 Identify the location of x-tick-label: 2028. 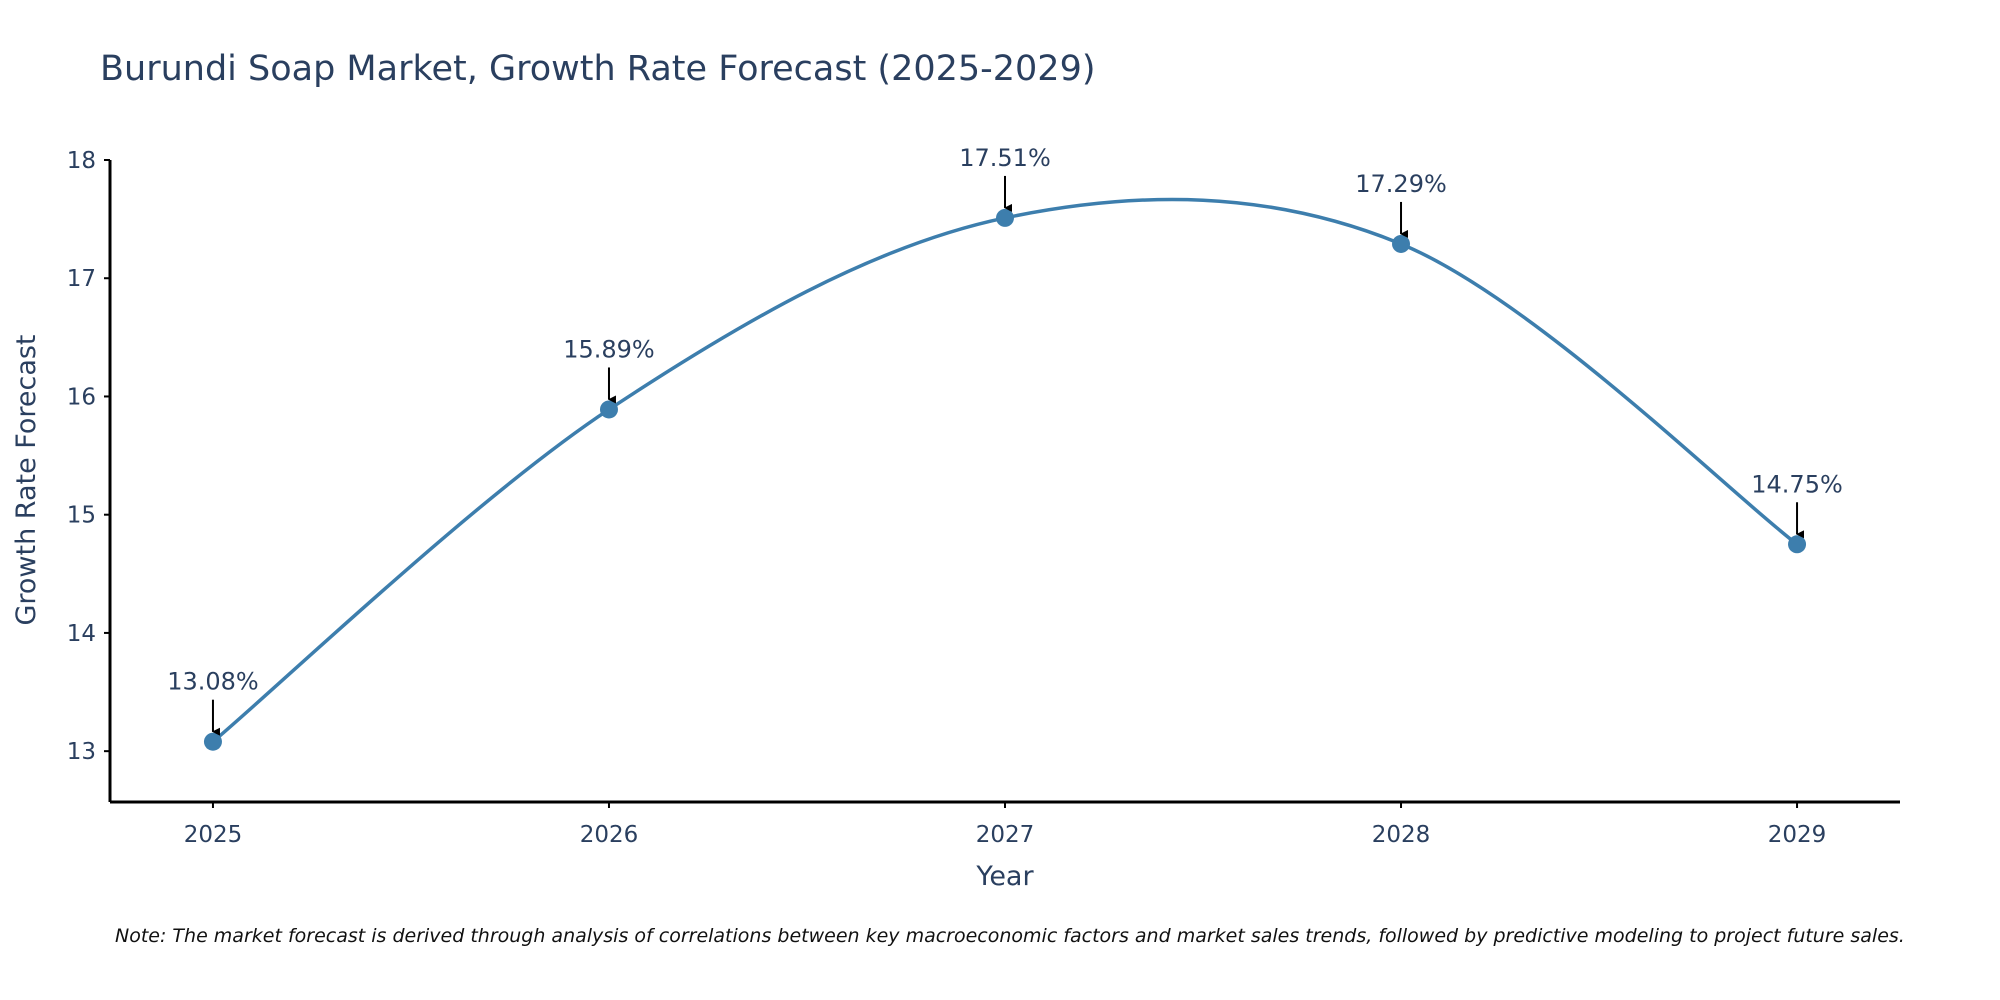
(1401, 835).